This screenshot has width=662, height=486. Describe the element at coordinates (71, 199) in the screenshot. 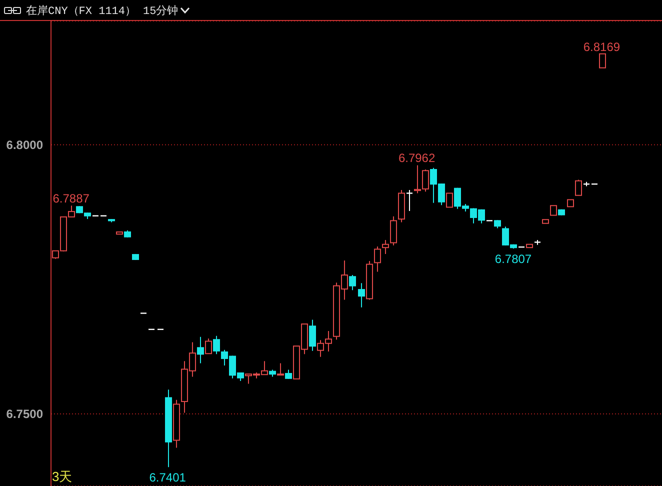

I see `annotation: 6.7887` at that location.